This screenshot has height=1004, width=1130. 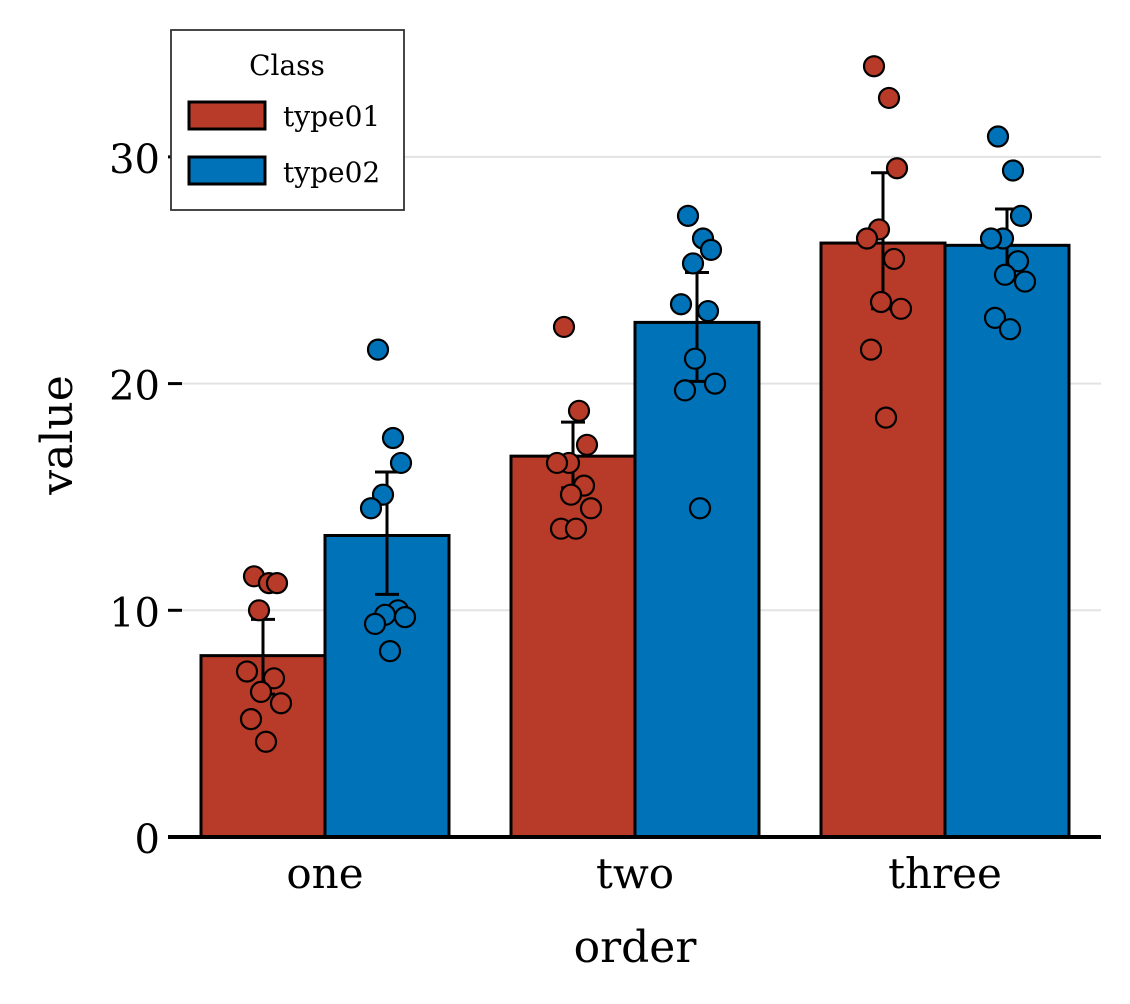 What do you see at coordinates (287, 65) in the screenshot?
I see `legend-title: Class` at bounding box center [287, 65].